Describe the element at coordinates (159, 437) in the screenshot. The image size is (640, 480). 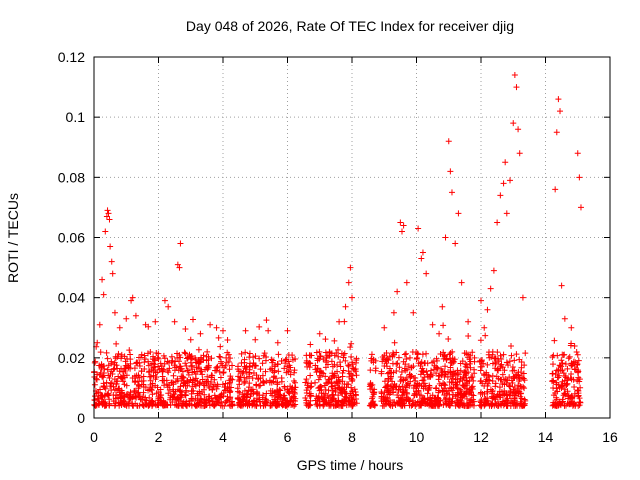
I see `x-tick-label: 2` at that location.